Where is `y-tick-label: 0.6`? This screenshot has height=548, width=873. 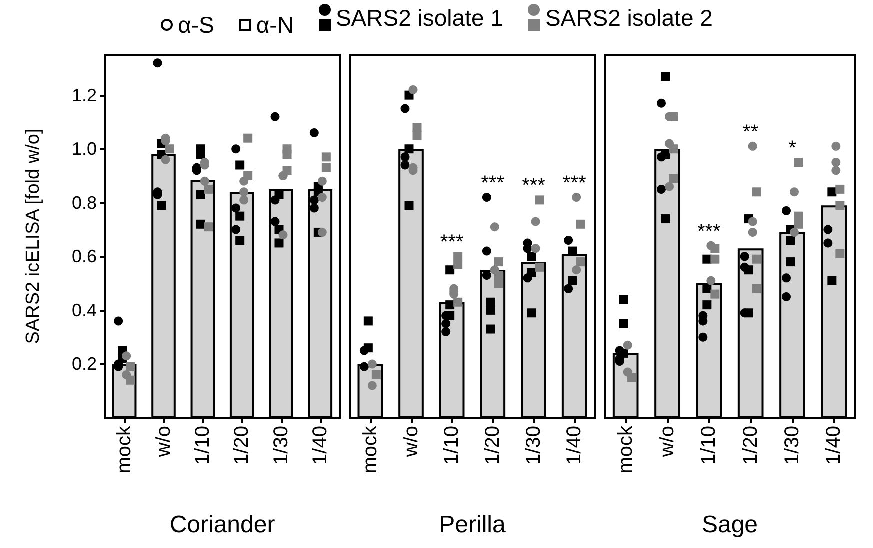 y-tick-label: 0.6 is located at coordinates (84, 256).